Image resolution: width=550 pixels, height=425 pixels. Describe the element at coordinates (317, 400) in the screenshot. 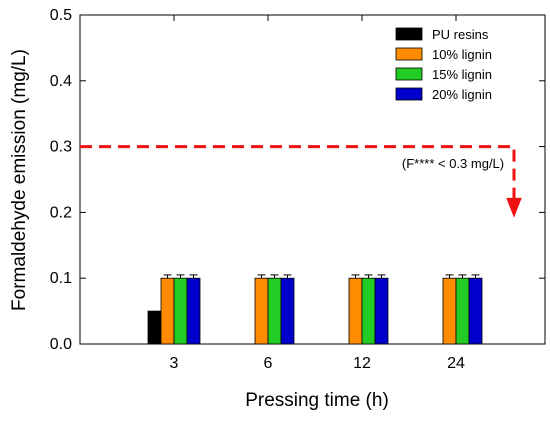

I see `x-axis-title: Pressing time (h)` at that location.